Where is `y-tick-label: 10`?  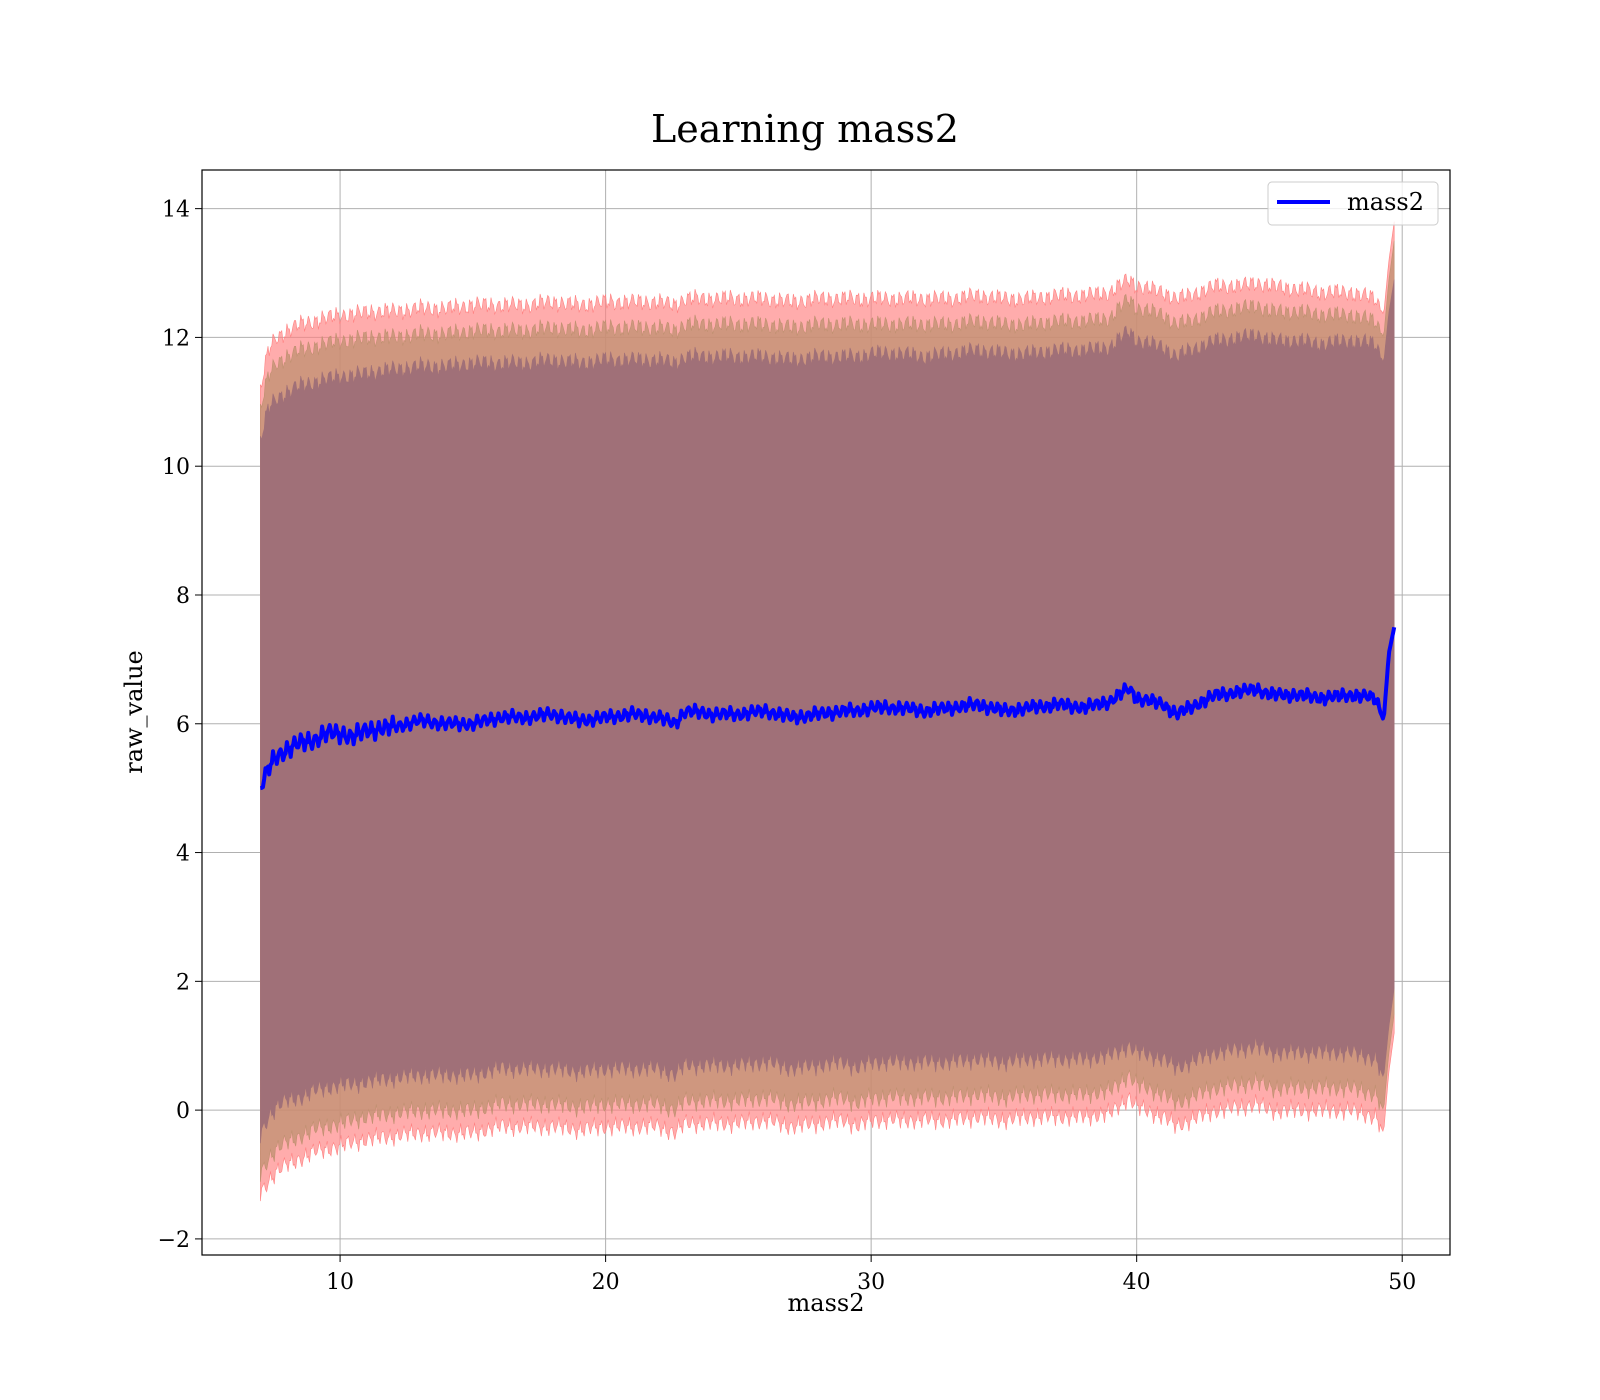
y-tick-label: 10 is located at coordinates (176, 467).